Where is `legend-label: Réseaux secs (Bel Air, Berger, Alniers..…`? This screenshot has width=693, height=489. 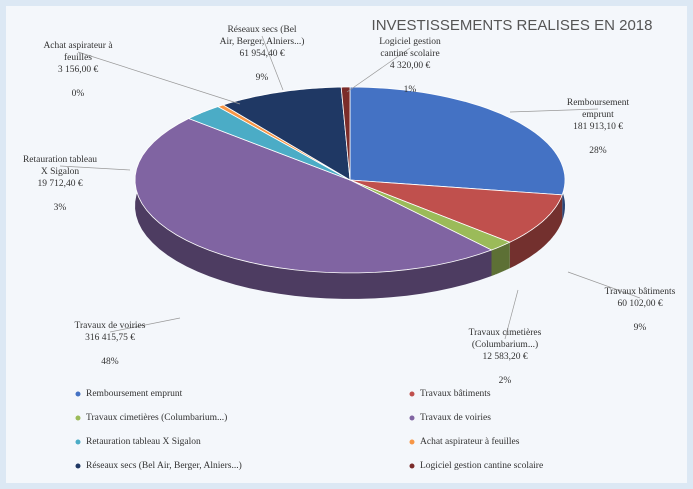 legend-label: Réseaux secs (Bel Air, Berger, Alniers..… is located at coordinates (164, 465).